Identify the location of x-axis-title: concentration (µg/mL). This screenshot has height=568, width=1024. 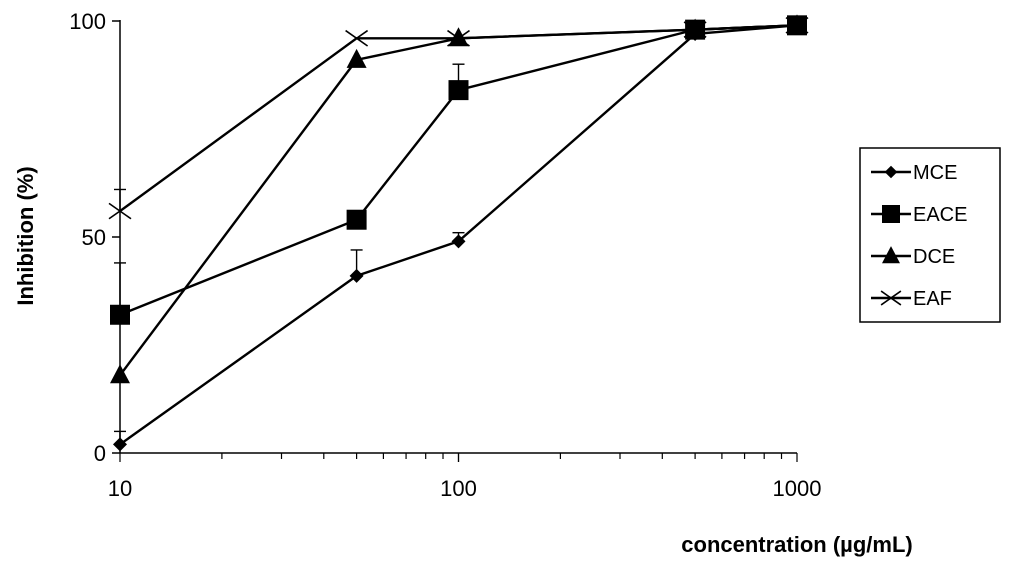
(796, 544).